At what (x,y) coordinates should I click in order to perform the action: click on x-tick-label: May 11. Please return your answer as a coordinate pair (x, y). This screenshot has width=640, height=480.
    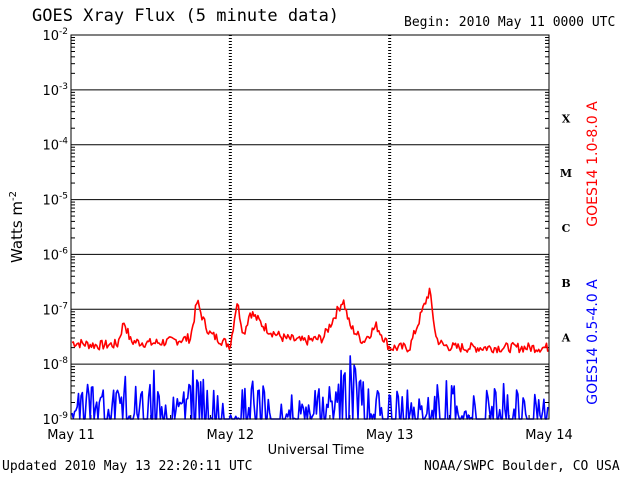
    Looking at the image, I should click on (71, 435).